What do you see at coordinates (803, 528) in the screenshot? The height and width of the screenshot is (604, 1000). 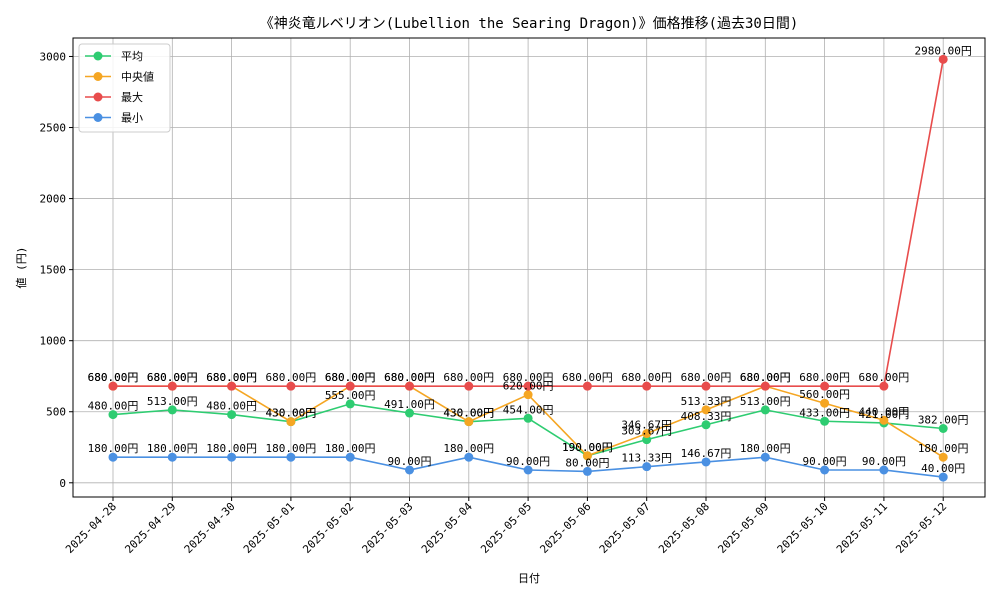 I see `x-tick-label: 2025-05-10` at bounding box center [803, 528].